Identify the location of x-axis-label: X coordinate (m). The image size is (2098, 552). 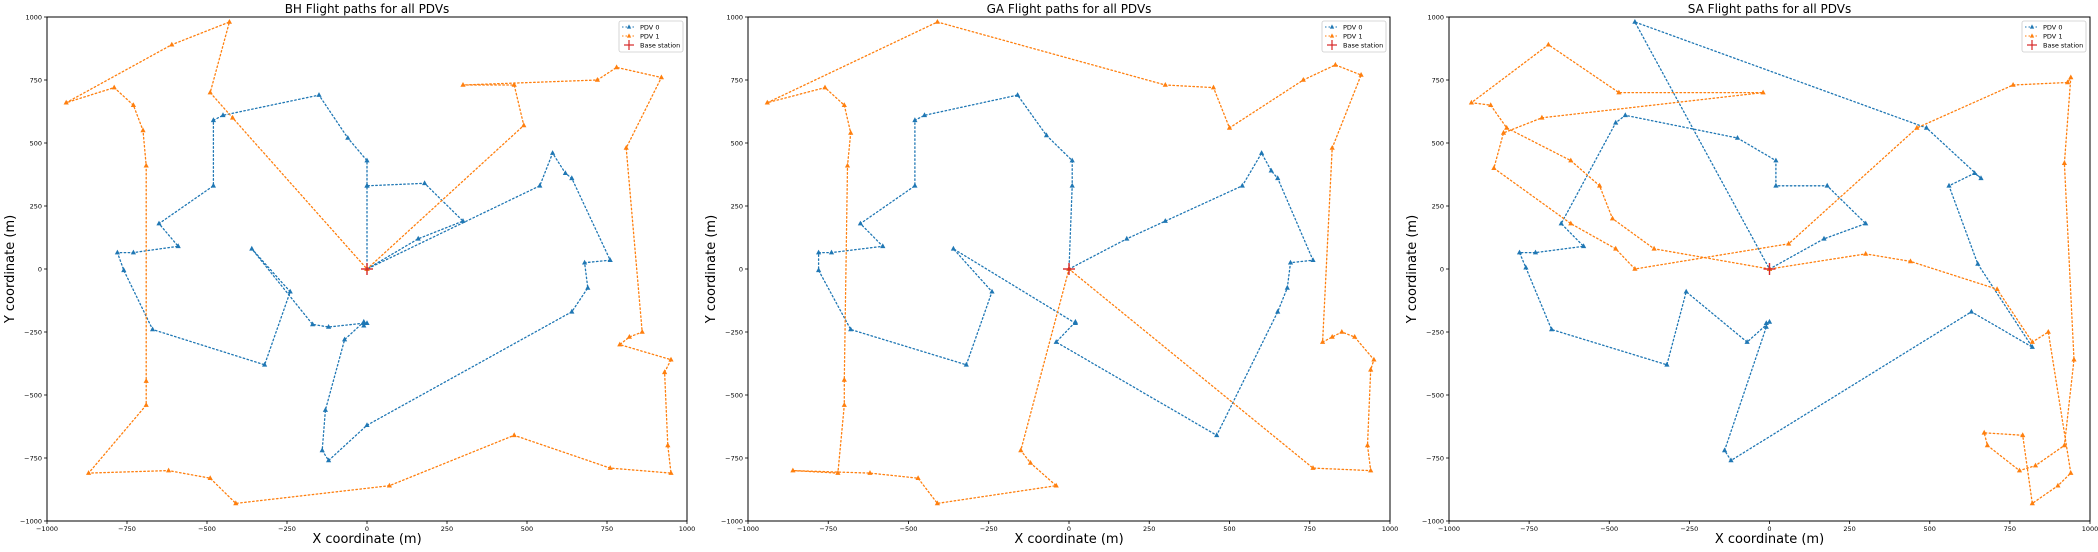
(1769, 539).